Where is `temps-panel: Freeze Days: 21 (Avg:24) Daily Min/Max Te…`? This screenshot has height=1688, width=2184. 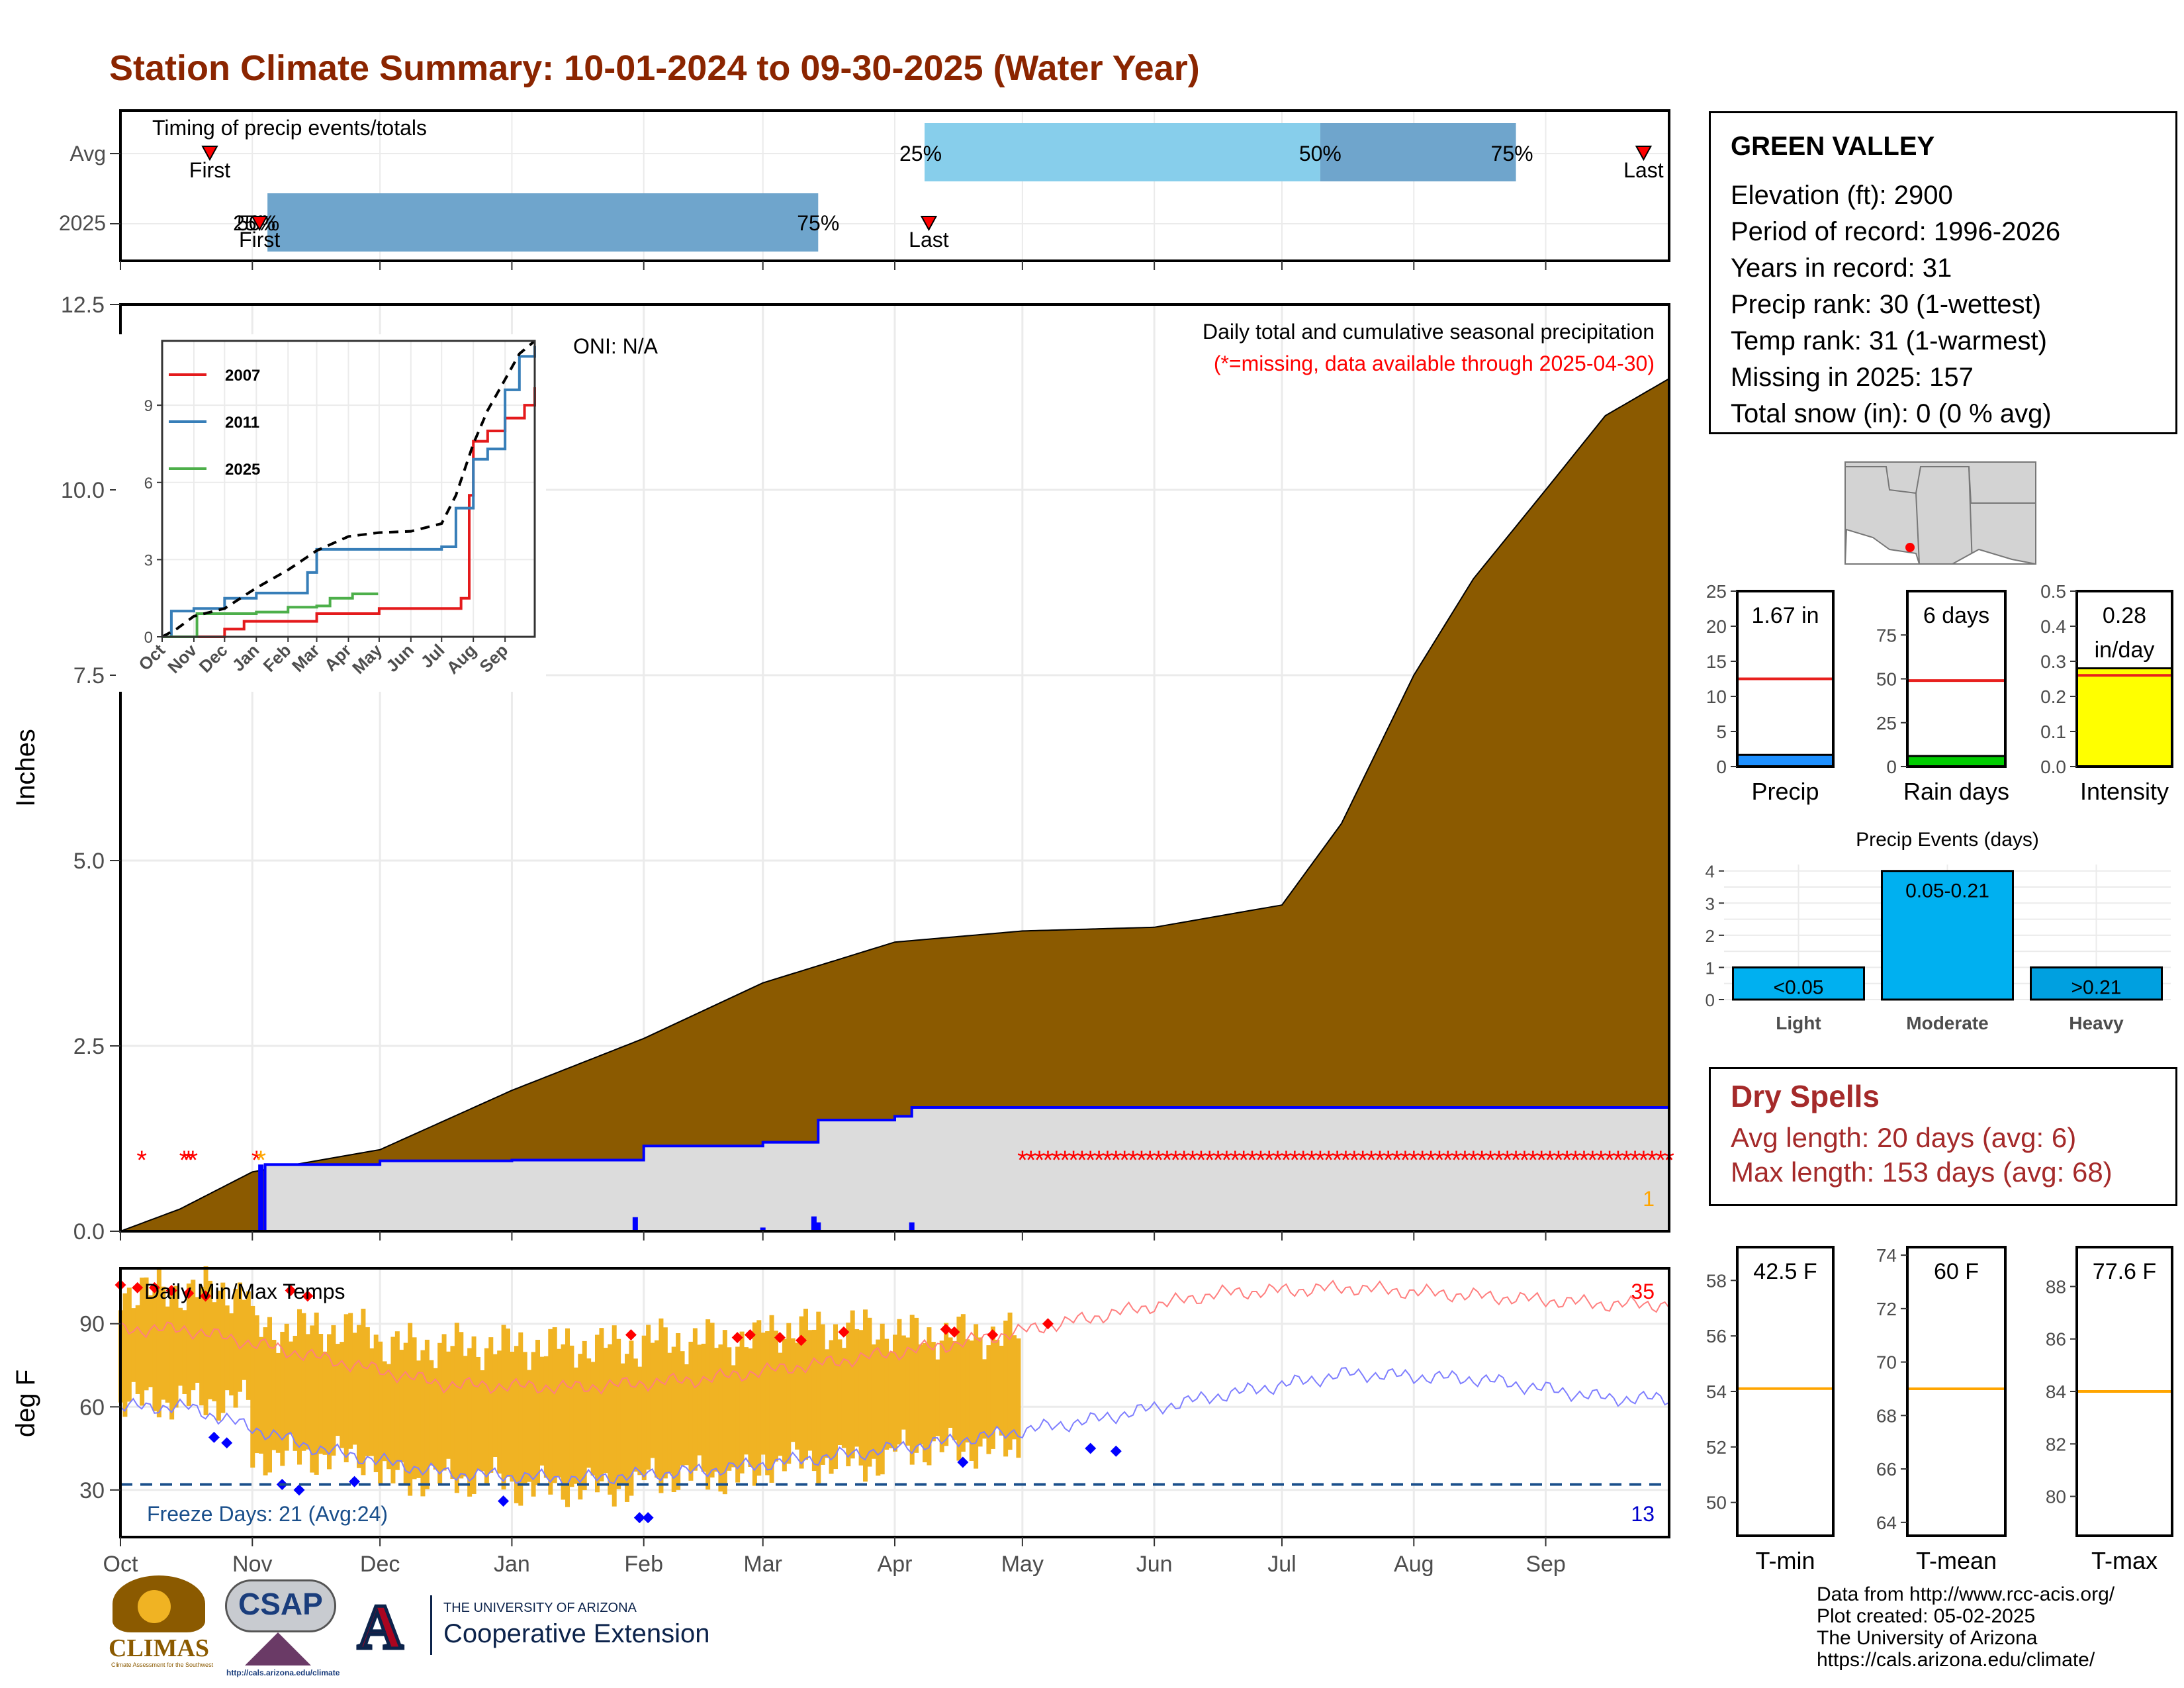 temps-panel: Freeze Days: 21 (Avg:24) Daily Min/Max Te… is located at coordinates (840, 1421).